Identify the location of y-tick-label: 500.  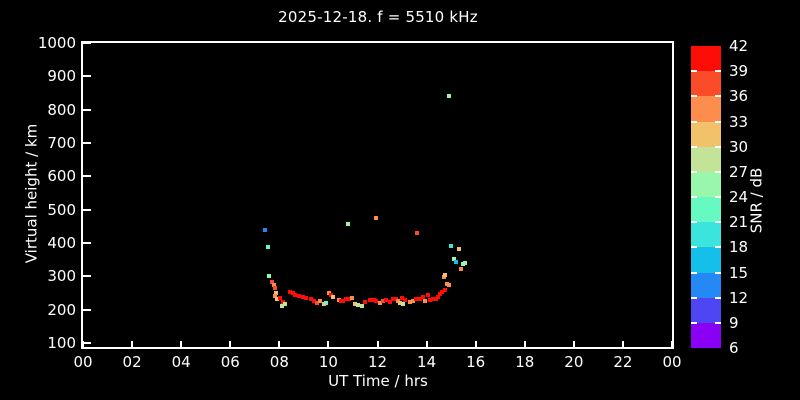
(61, 209).